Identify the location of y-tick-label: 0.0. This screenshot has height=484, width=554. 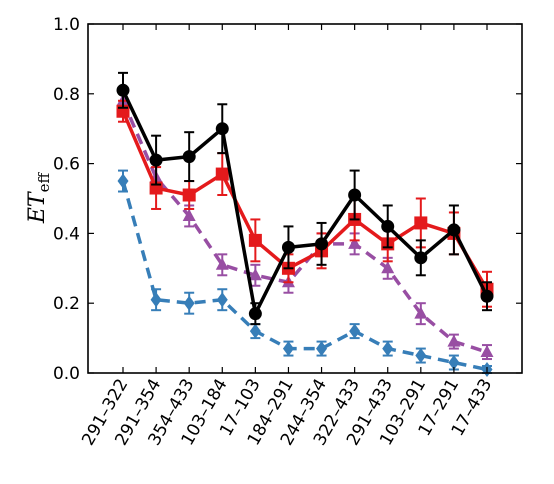
(66, 374).